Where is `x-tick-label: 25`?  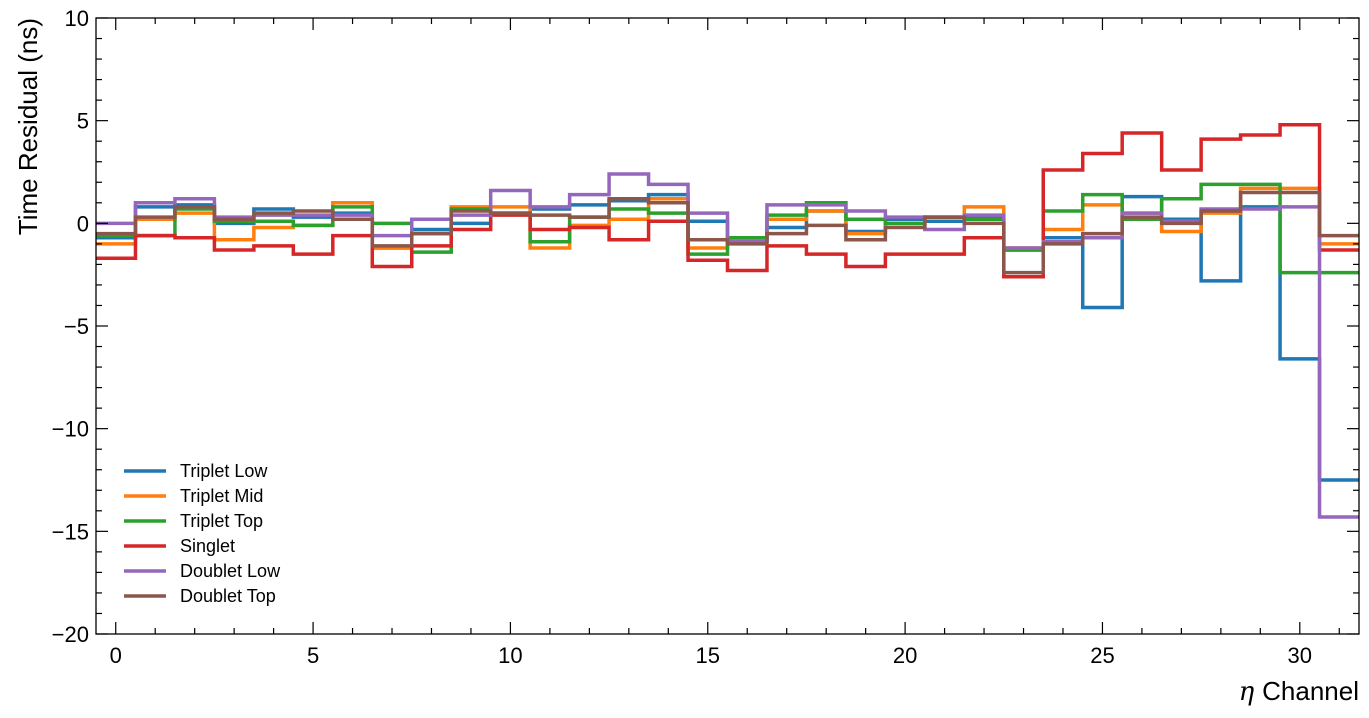 x-tick-label: 25 is located at coordinates (1102, 655).